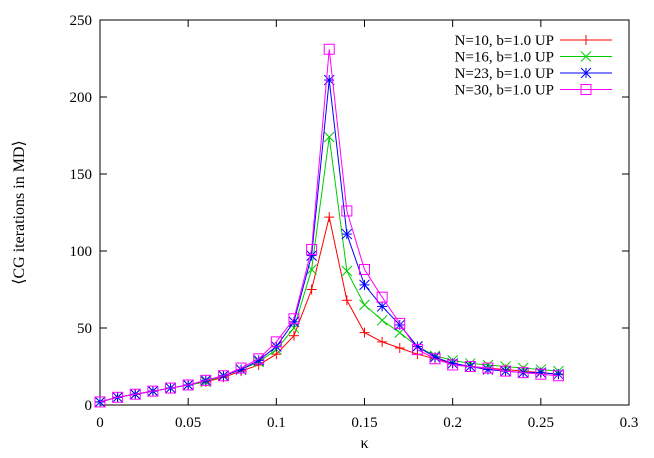  I want to click on legend-label: N=30, b=1.0 UP, so click(504, 91).